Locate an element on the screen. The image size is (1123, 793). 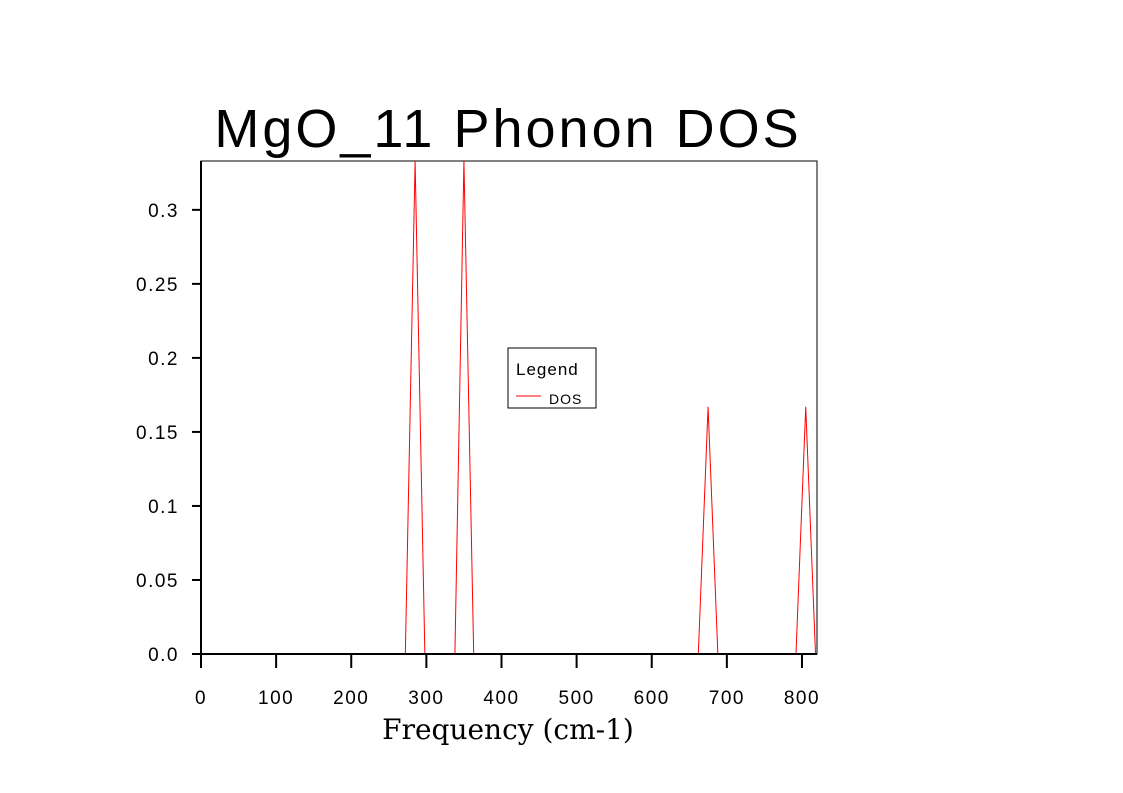
y-tick-label: 0.05 is located at coordinates (157, 581).